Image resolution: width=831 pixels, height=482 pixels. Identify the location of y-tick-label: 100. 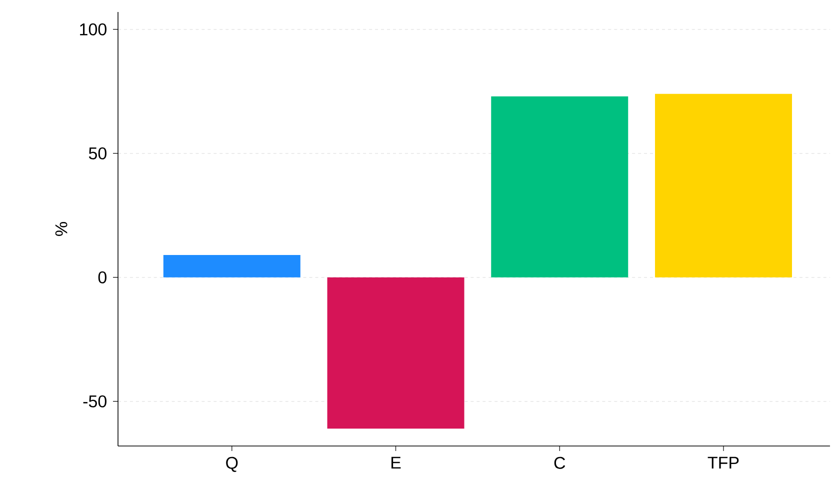
(93, 29).